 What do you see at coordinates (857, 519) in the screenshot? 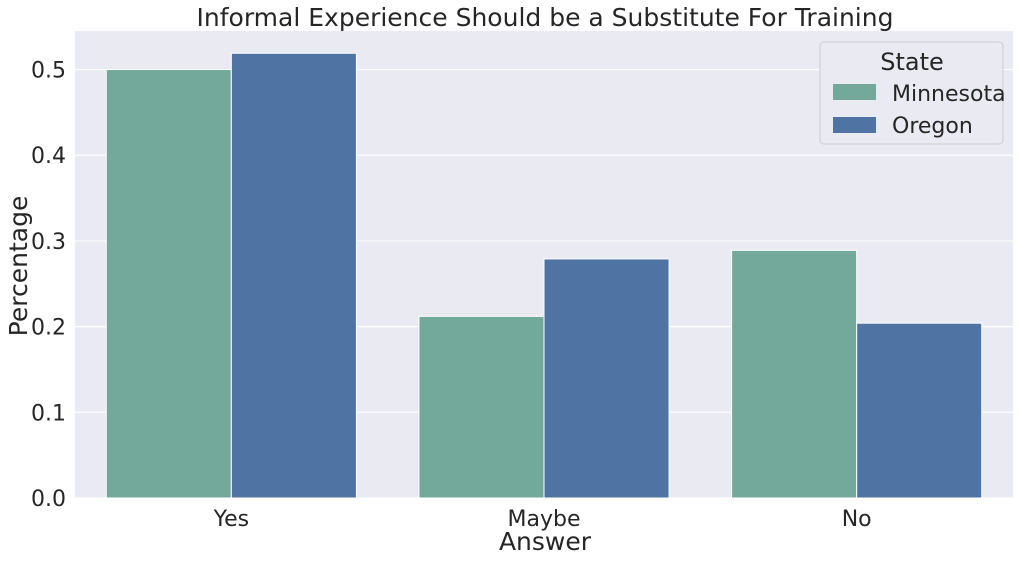
I see `x-tick-label: No` at bounding box center [857, 519].